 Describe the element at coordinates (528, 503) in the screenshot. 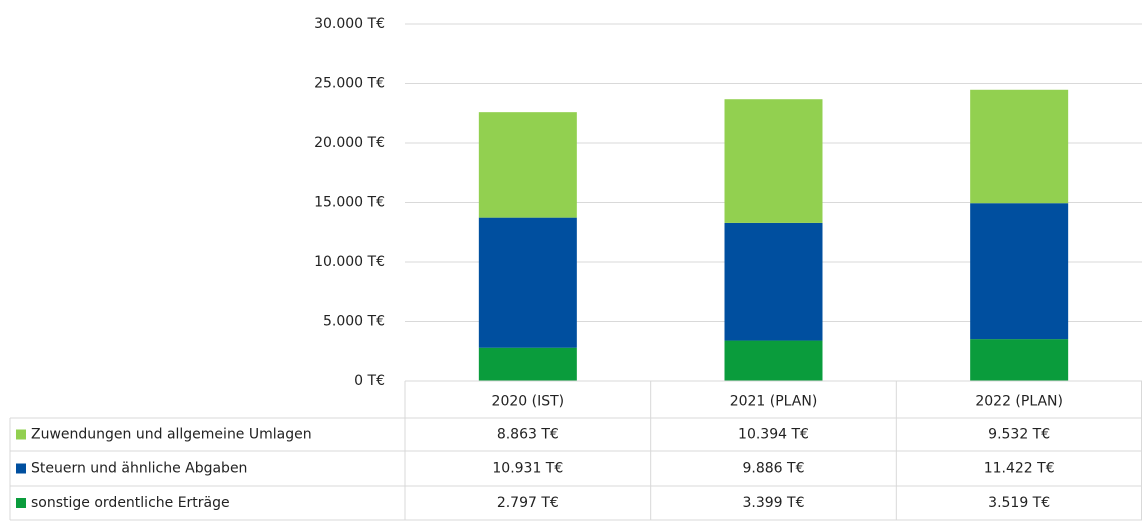

I see `data-label: 2.797 T€` at that location.